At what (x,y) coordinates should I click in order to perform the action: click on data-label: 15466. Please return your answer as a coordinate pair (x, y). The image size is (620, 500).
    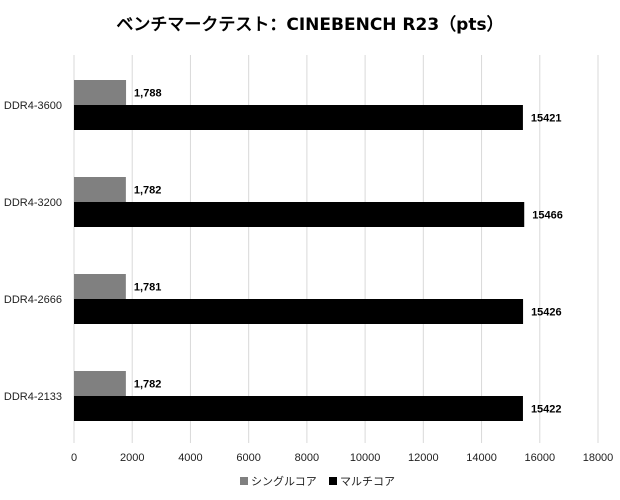
    Looking at the image, I should click on (547, 216).